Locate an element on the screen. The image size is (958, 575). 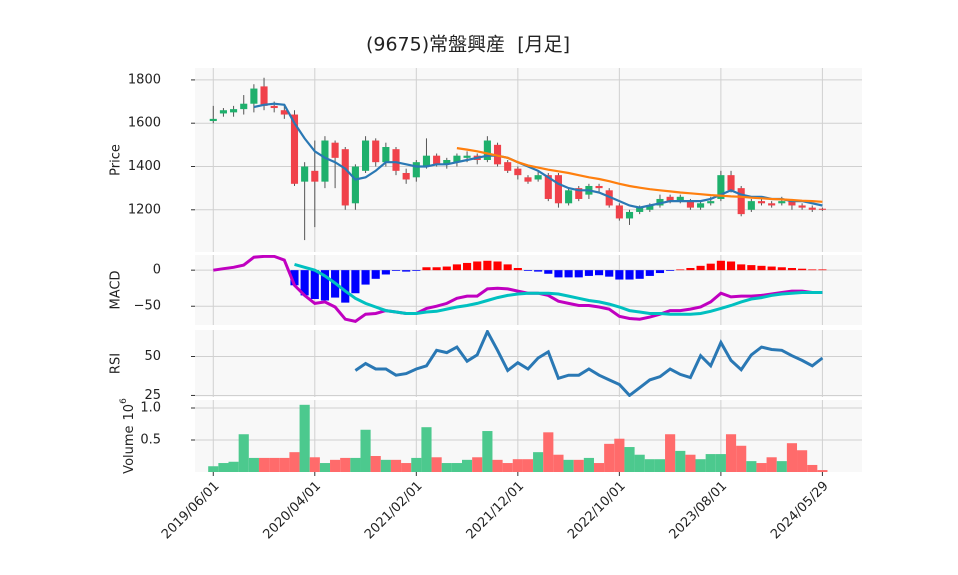
y-axis-label: Price is located at coordinates (116, 160).